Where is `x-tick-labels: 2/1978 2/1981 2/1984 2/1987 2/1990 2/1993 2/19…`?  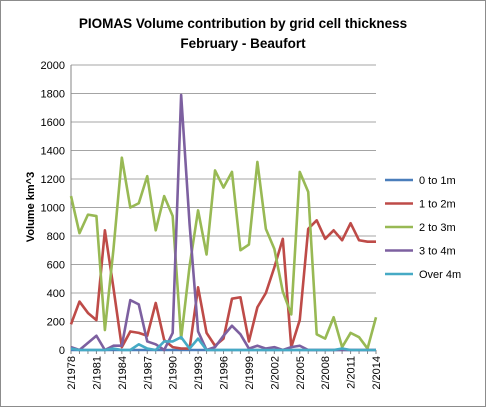 x-tick-labels: 2/1978 2/1981 2/1984 2/1987 2/1990 2/1993 2/19… is located at coordinates (224, 373).